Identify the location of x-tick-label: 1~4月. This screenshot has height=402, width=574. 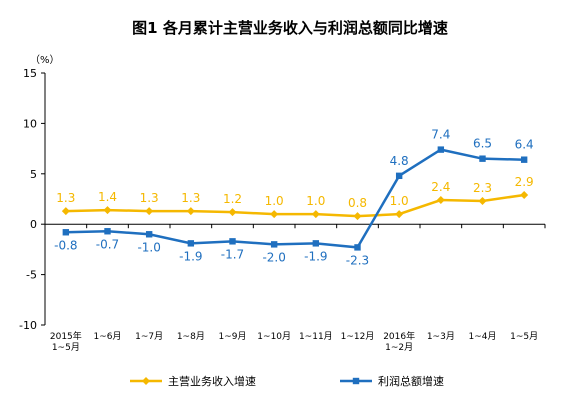
(483, 336).